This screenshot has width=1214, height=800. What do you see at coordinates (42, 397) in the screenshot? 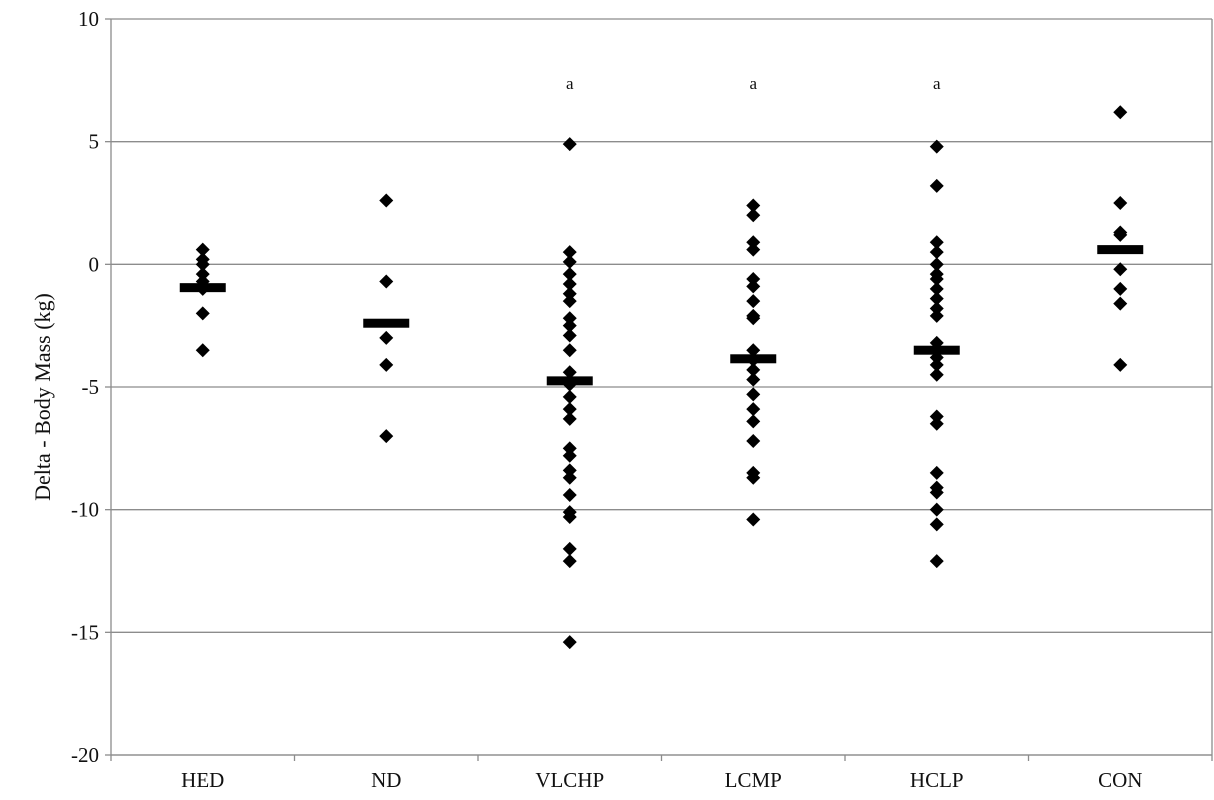
I see `y-axis-title: Delta - Body Mass (kg)` at bounding box center [42, 397].